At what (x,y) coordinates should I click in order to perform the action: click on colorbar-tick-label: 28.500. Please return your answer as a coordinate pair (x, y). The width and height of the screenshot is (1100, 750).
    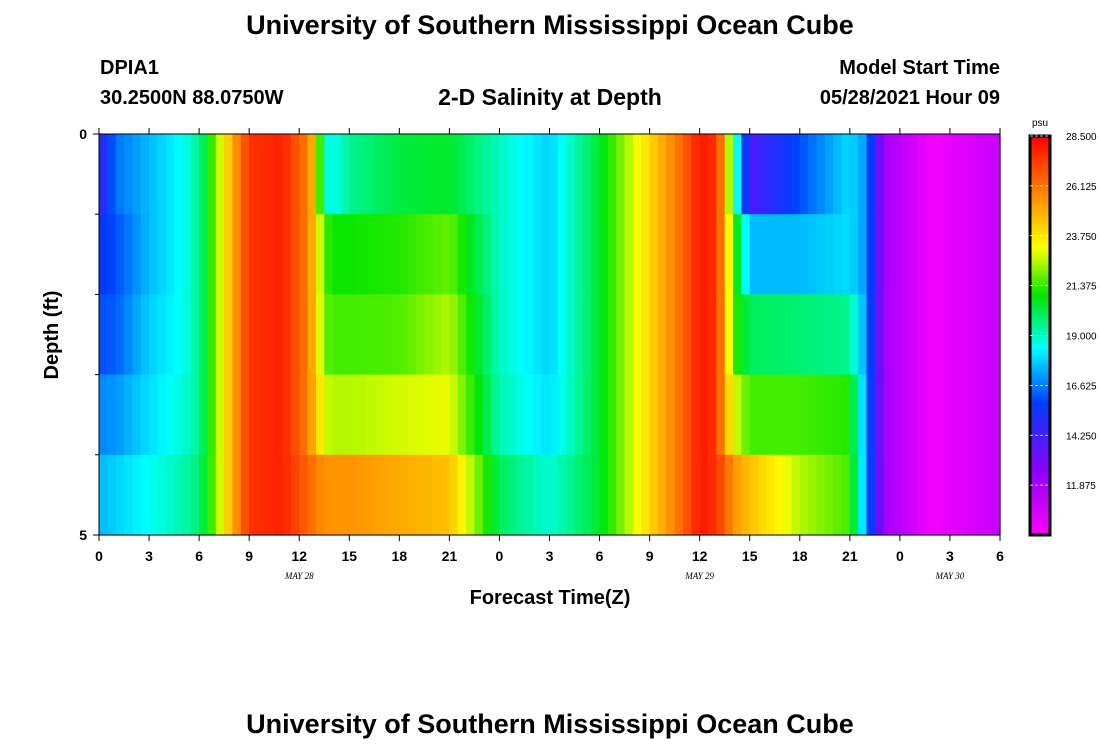
    Looking at the image, I should click on (1081, 137).